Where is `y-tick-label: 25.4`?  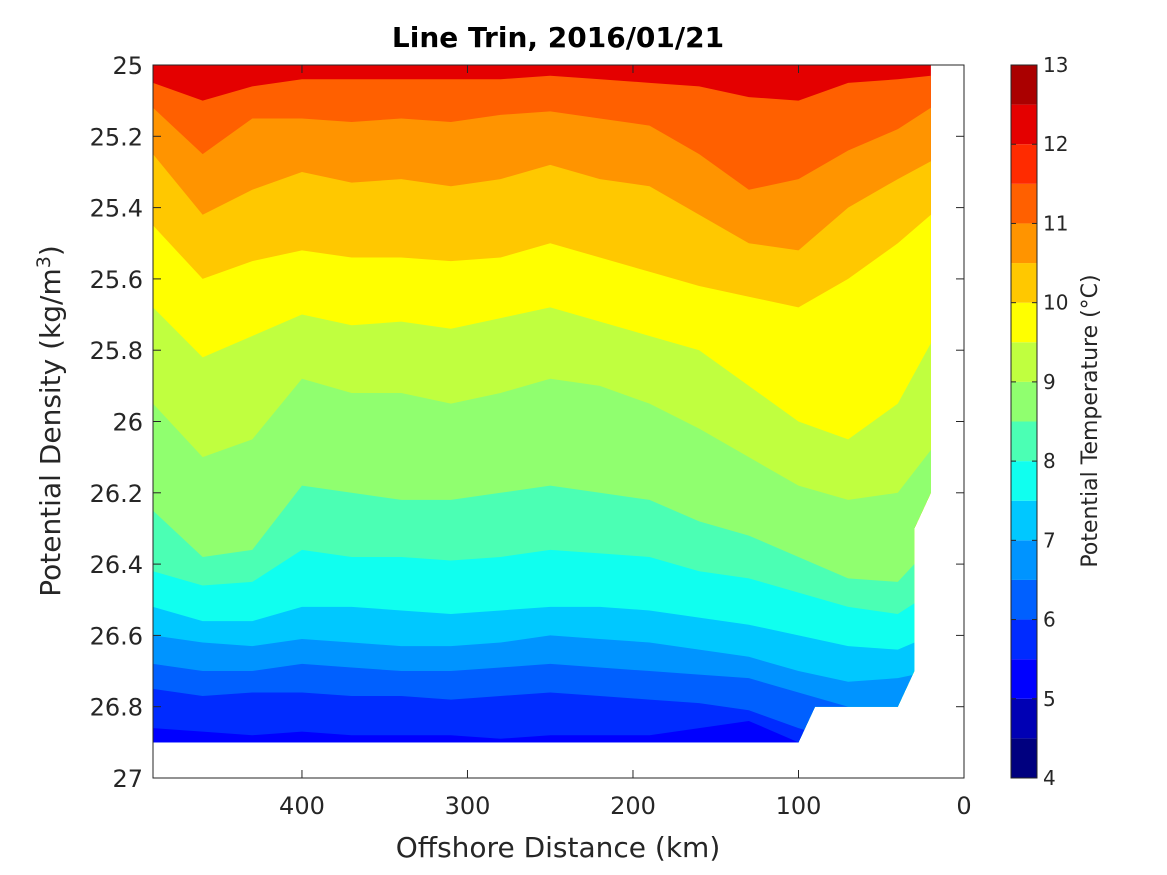 y-tick-label: 25.4 is located at coordinates (116, 209).